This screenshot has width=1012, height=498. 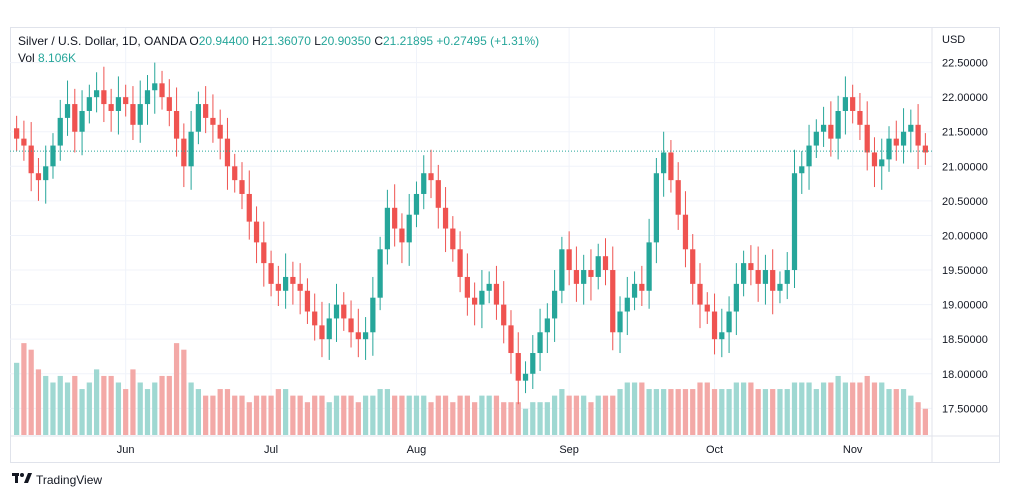 What do you see at coordinates (102, 41) in the screenshot?
I see `symbol-label: Silver / U.S. Dollar, 1D, OANDA` at bounding box center [102, 41].